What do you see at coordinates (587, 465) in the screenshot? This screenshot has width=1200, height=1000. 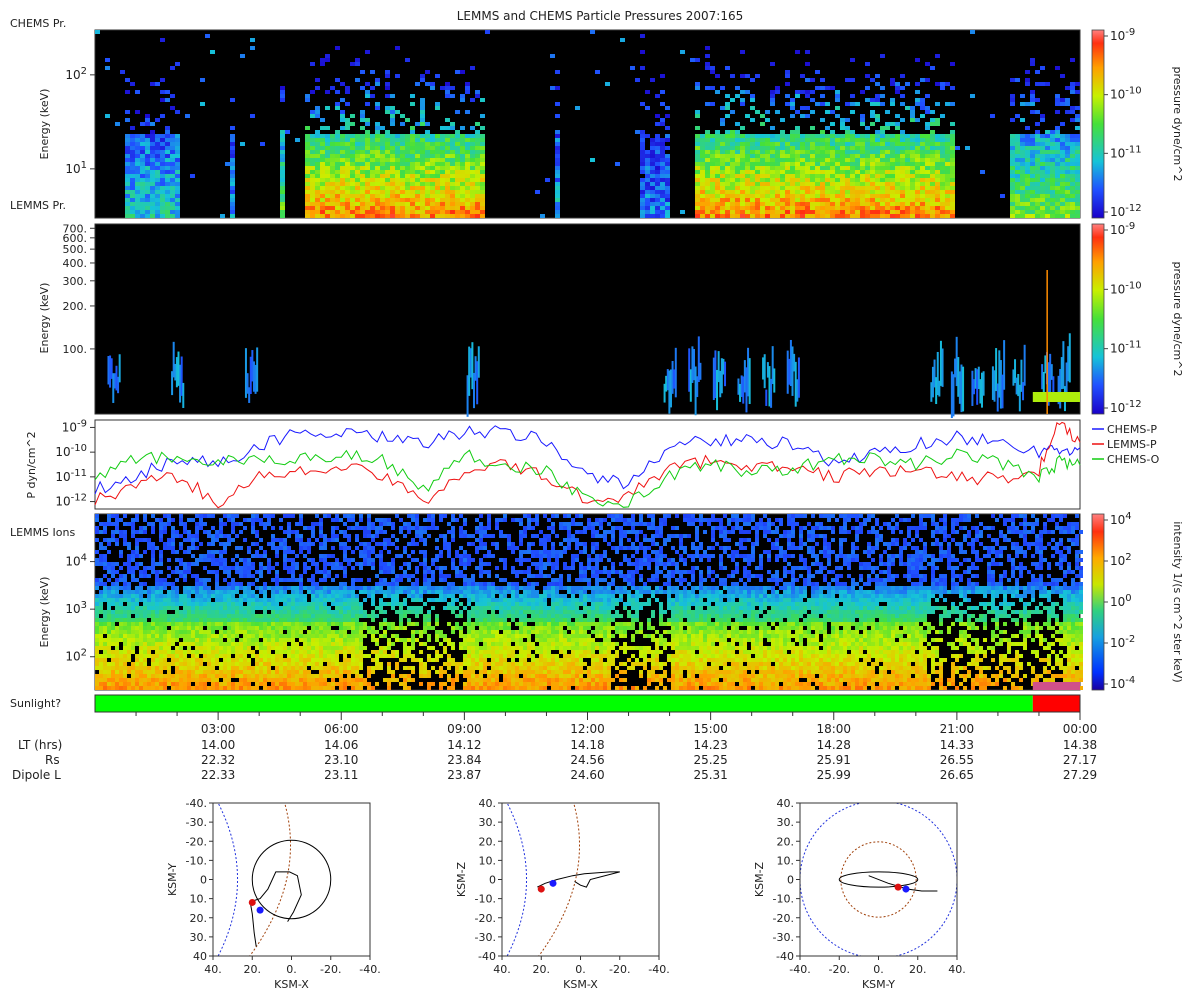 I see `series-line-lemms-p` at bounding box center [587, 465].